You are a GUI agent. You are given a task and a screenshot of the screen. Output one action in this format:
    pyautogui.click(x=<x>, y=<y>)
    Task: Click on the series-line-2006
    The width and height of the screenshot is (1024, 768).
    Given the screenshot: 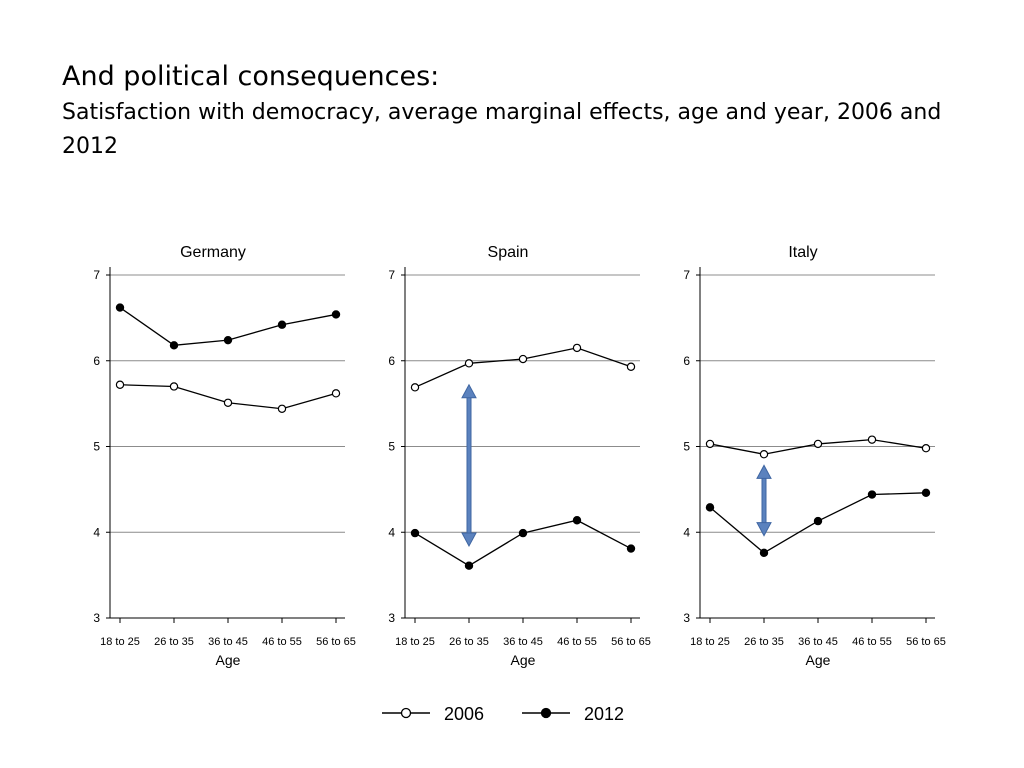 What is the action you would take?
    pyautogui.click(x=523, y=367)
    